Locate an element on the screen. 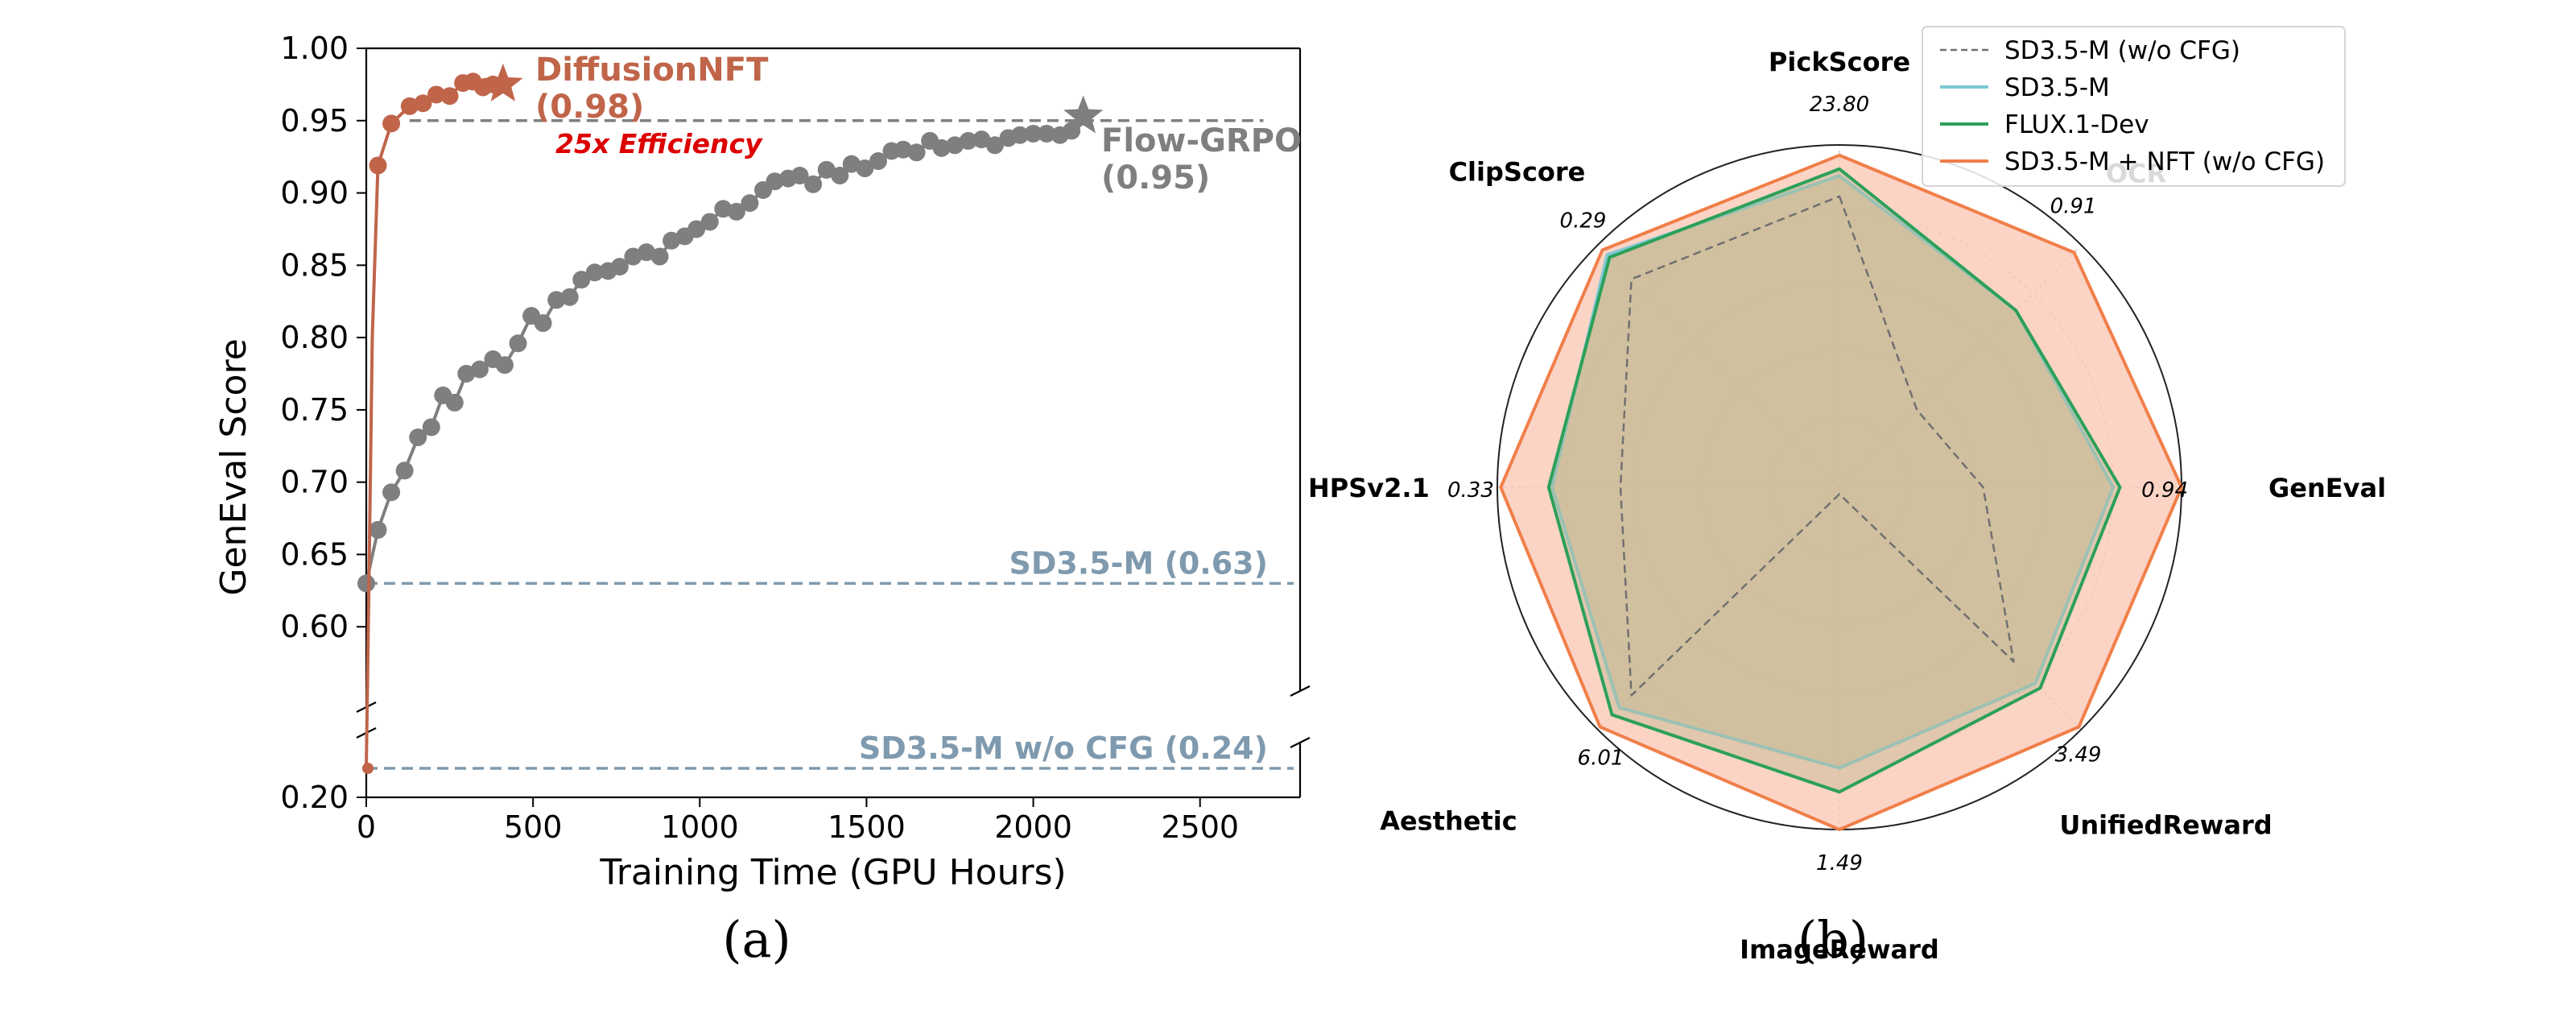  axis-break-mark-lower-right is located at coordinates (1300, 742).